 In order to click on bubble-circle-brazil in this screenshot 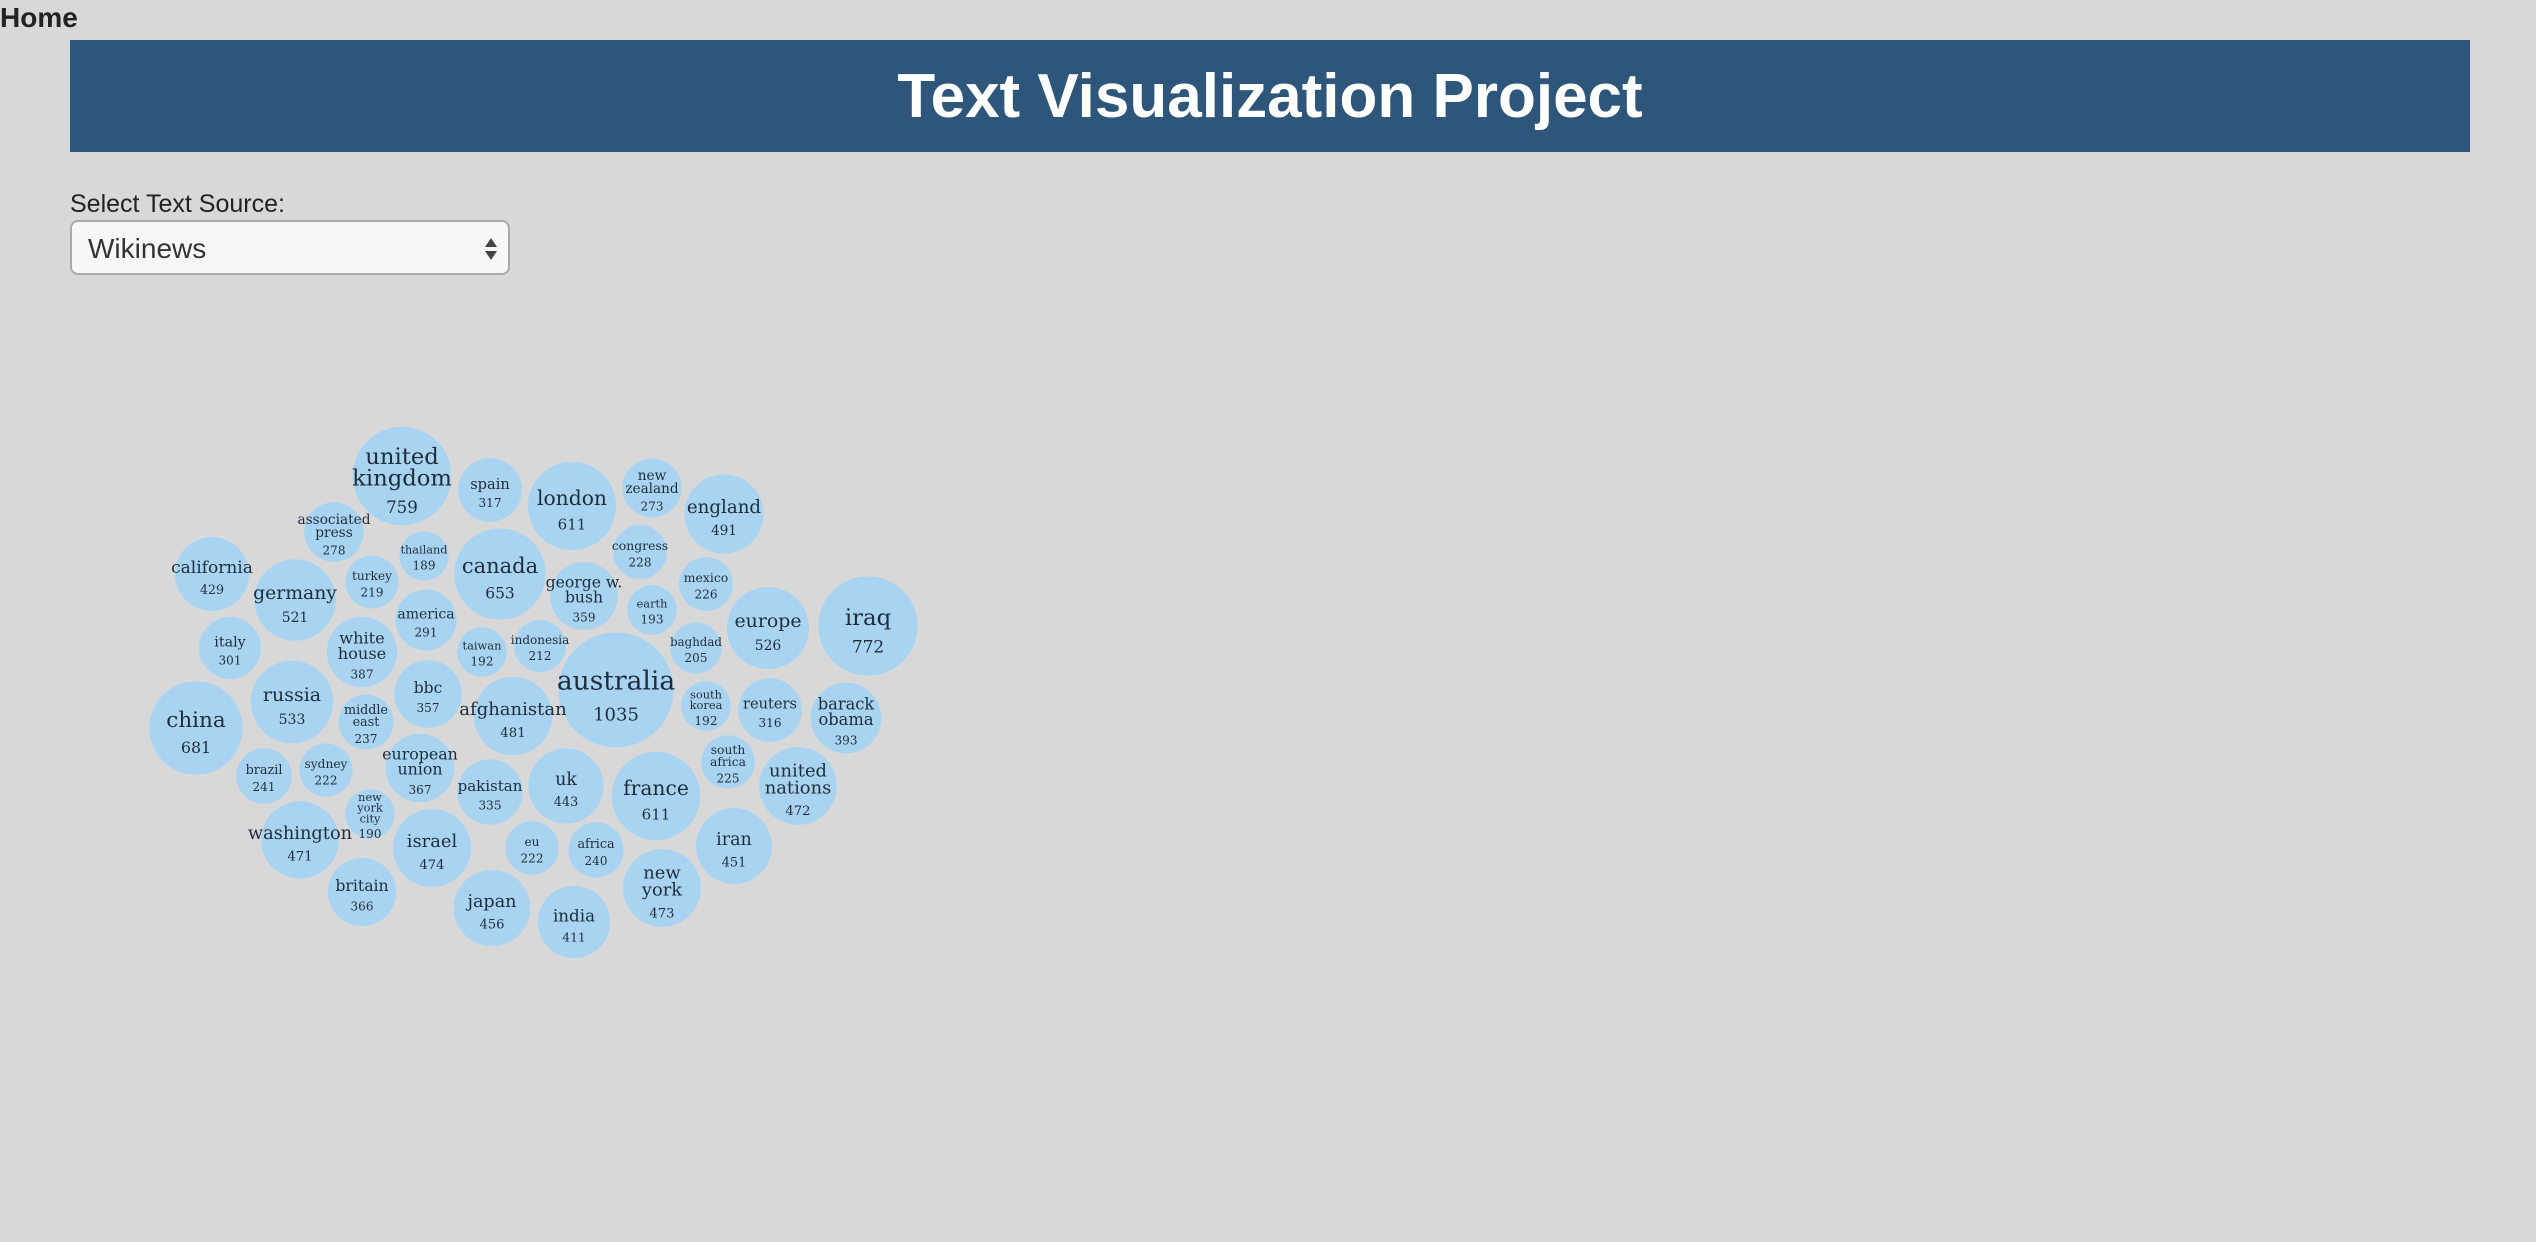, I will do `click(264, 776)`.